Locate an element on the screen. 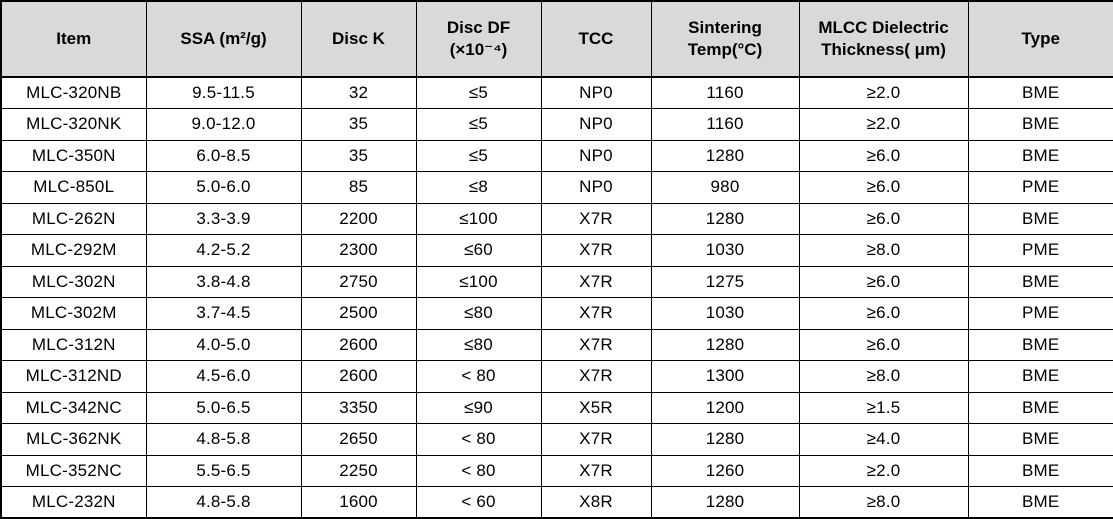 This screenshot has width=1113, height=519. table-cell: ≤8 is located at coordinates (478, 187).